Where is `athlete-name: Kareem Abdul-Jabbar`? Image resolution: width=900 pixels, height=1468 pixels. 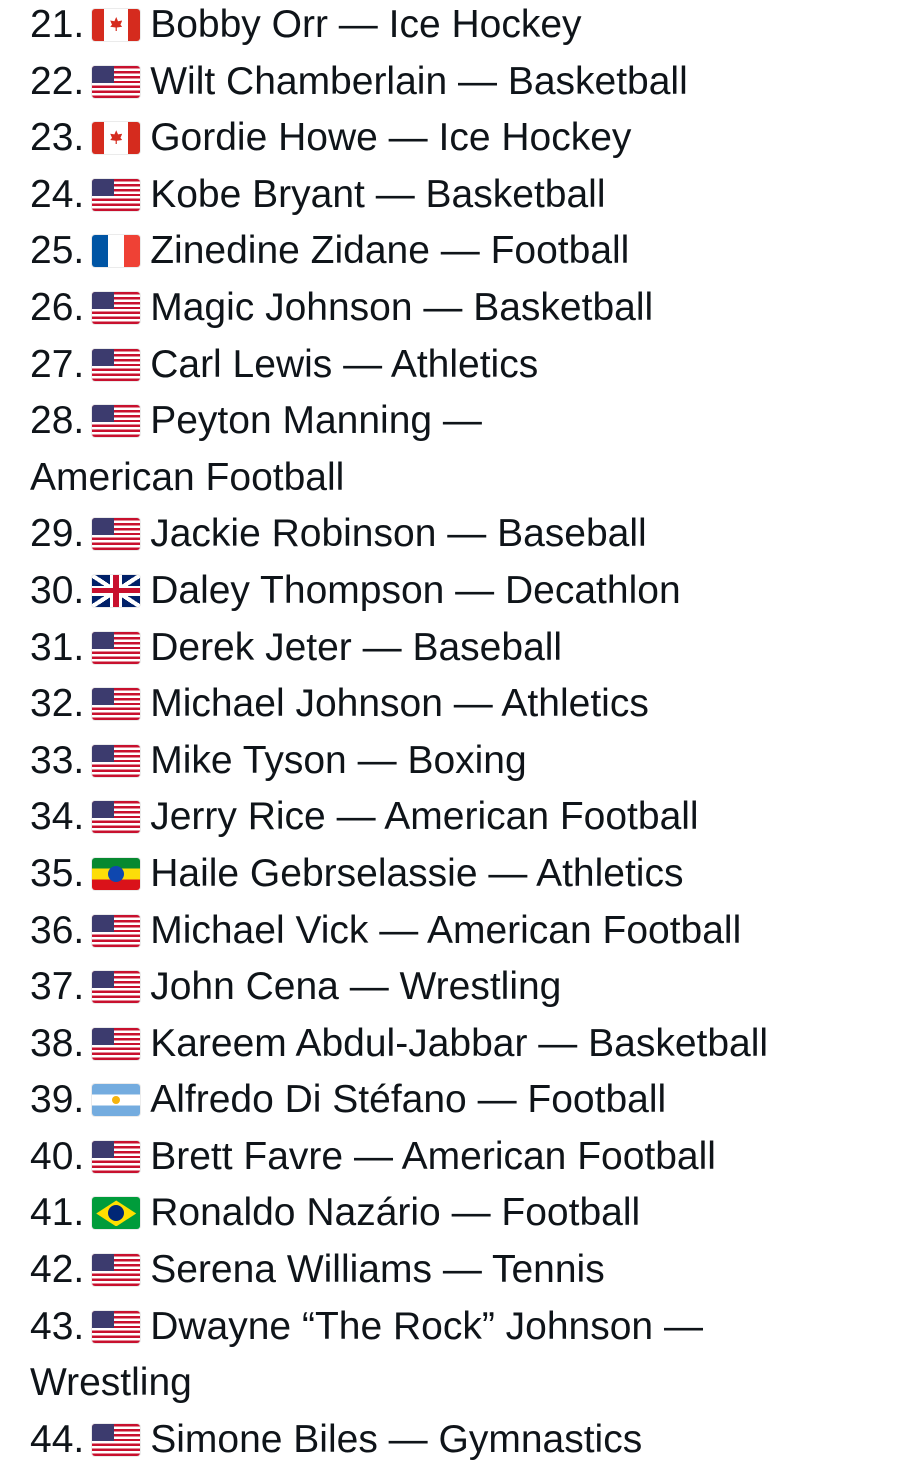
athlete-name: Kareem Abdul-Jabbar is located at coordinates (339, 1043).